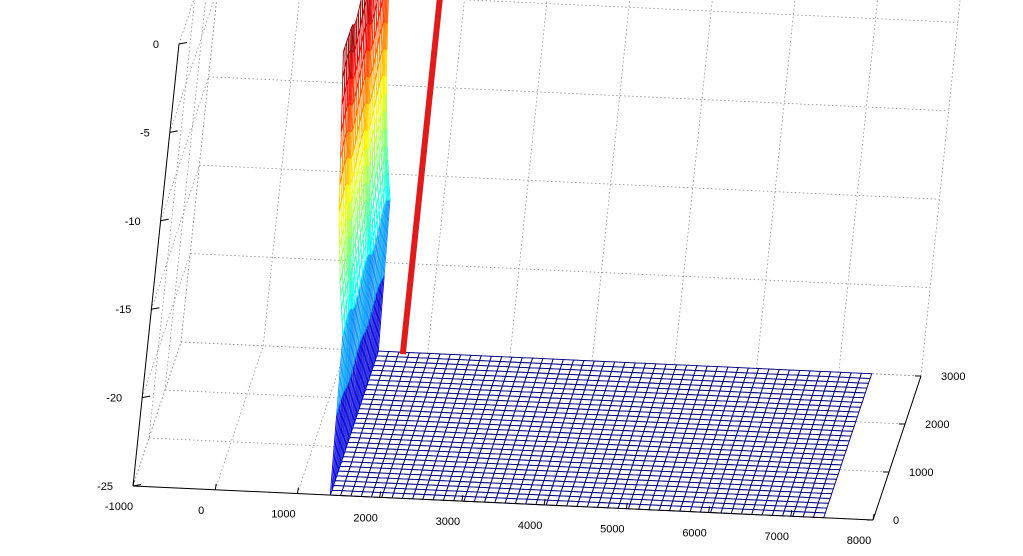  I want to click on z-tick-label: -25, so click(105, 487).